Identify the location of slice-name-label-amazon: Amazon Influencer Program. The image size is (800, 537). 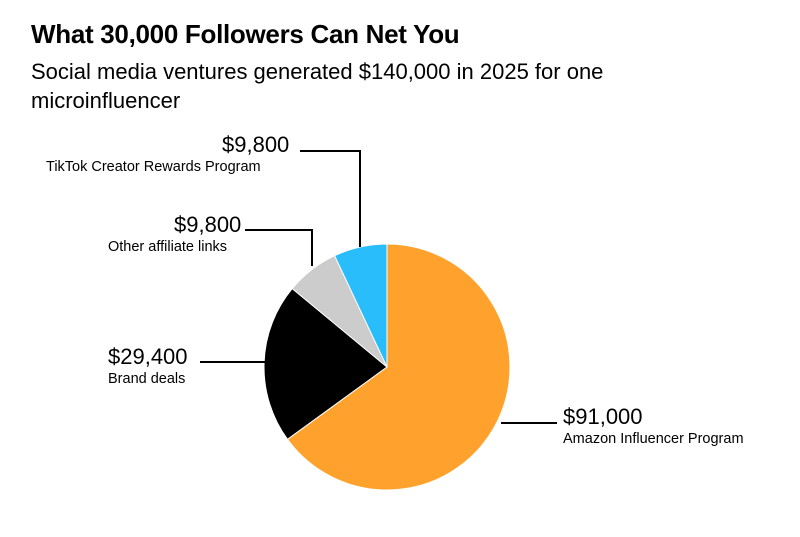
(653, 439).